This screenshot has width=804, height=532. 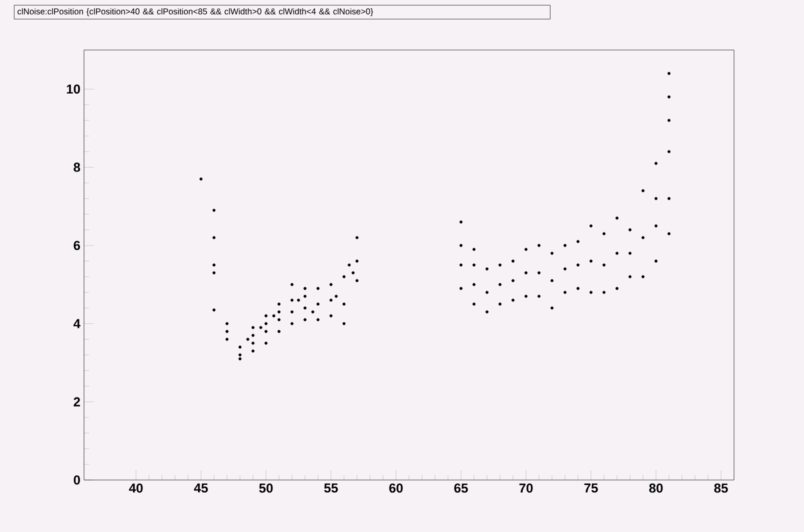 What do you see at coordinates (136, 488) in the screenshot?
I see `x-tick-label: 40` at bounding box center [136, 488].